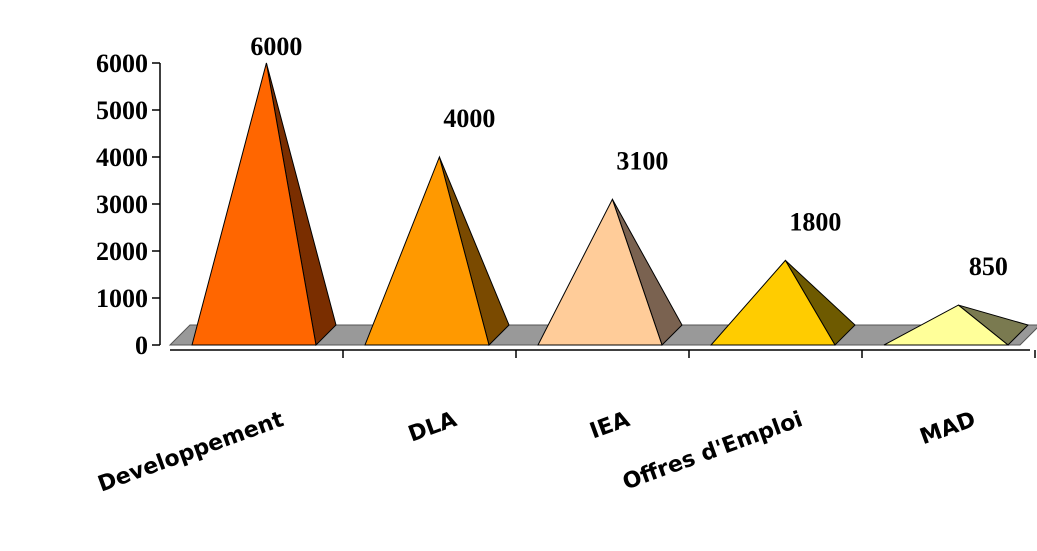 The image size is (1037, 551). What do you see at coordinates (469, 118) in the screenshot?
I see `data-label: 4000` at bounding box center [469, 118].